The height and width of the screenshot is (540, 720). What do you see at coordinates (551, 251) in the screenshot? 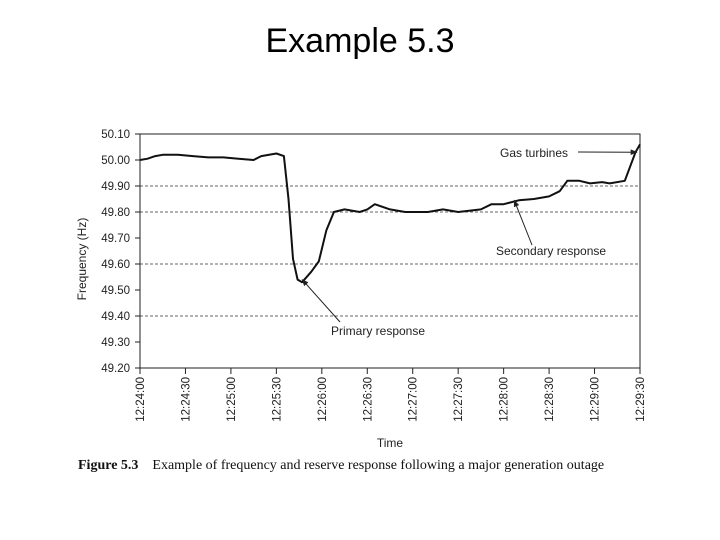
I see `annotation-label-1: Secondary response` at bounding box center [551, 251].